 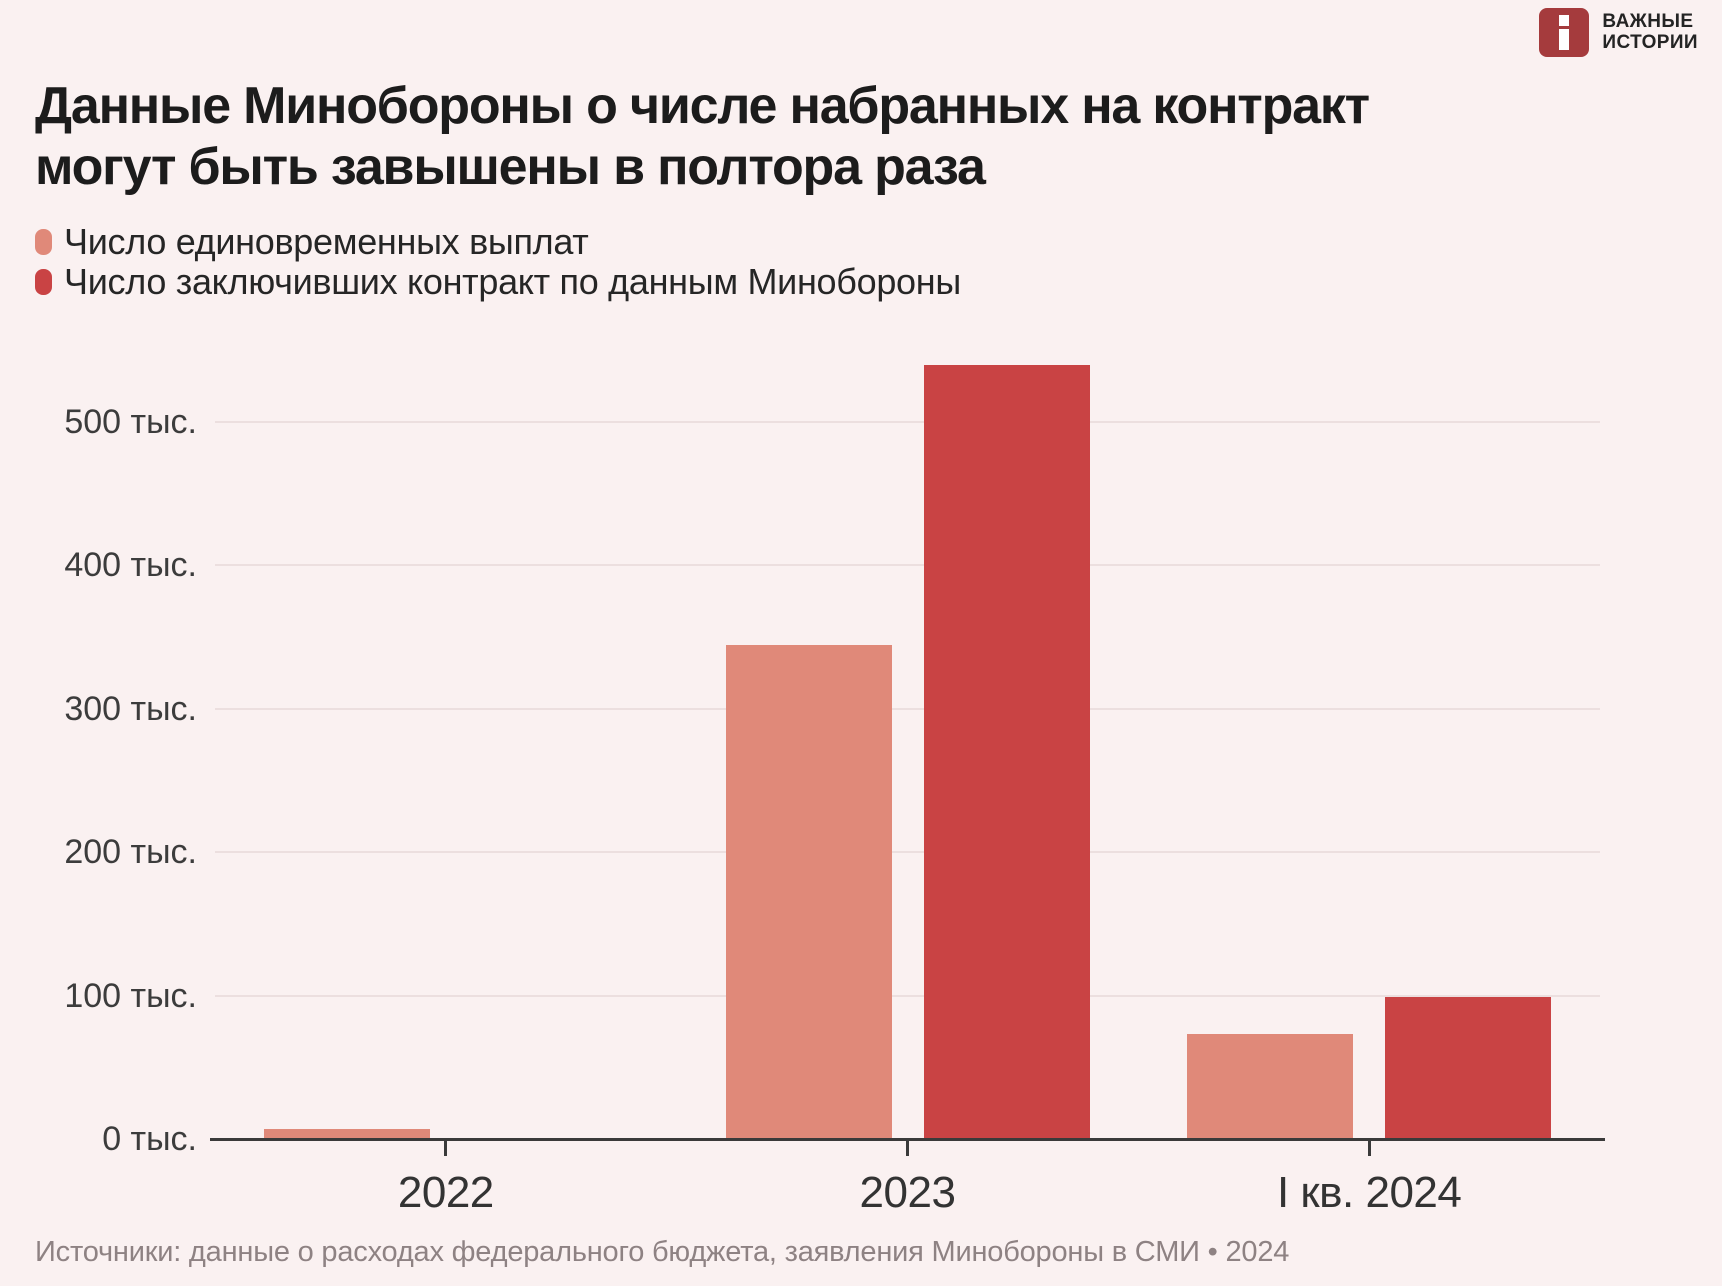 What do you see at coordinates (43, 282) in the screenshot?
I see `legend-swatch-mod-contracts` at bounding box center [43, 282].